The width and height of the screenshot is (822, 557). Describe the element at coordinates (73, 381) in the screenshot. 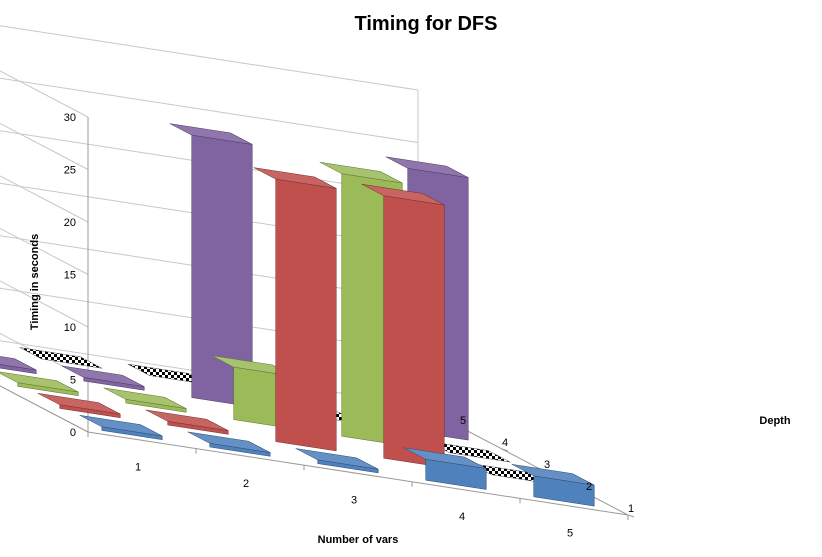

I see `y-tick-label: 5` at that location.